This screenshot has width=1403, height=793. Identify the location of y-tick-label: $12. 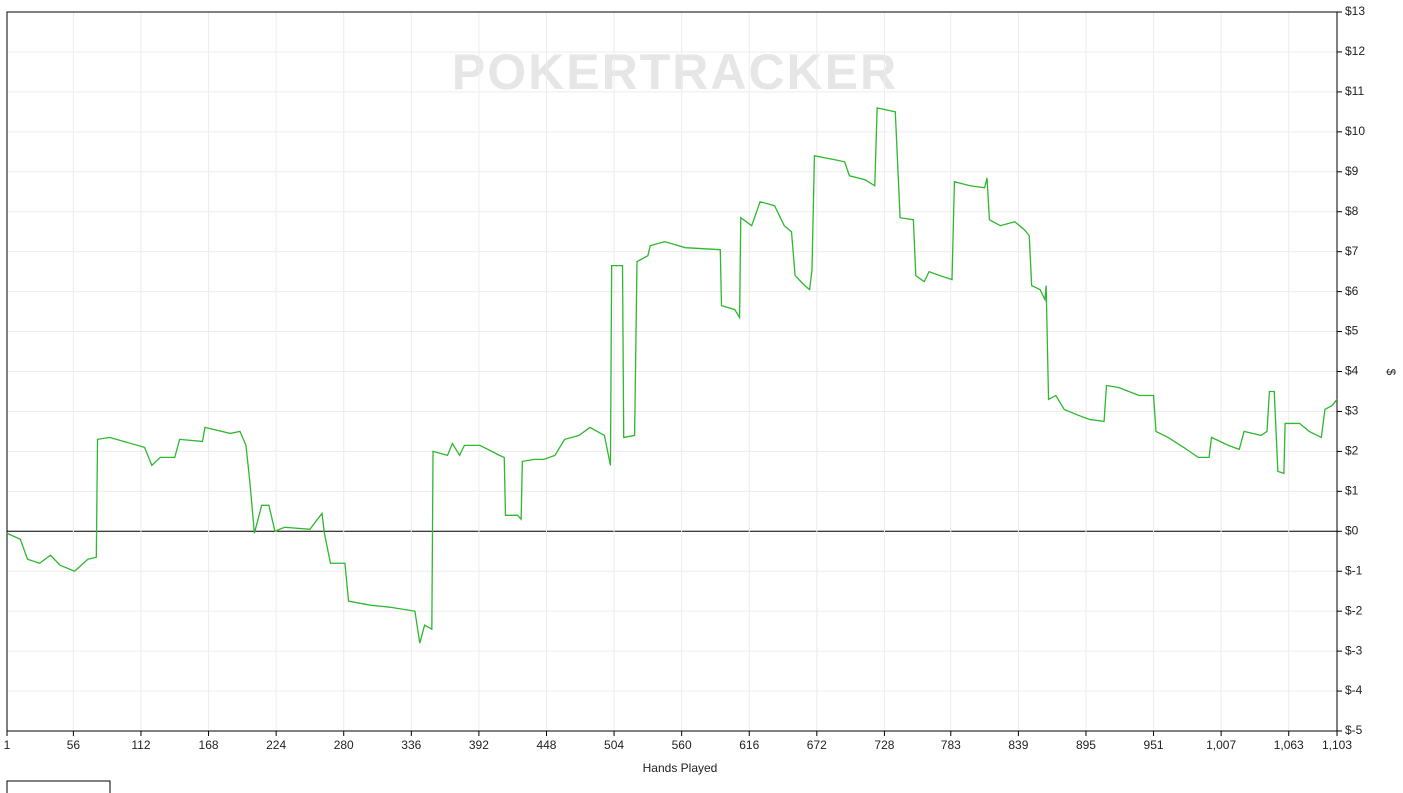
(1355, 51).